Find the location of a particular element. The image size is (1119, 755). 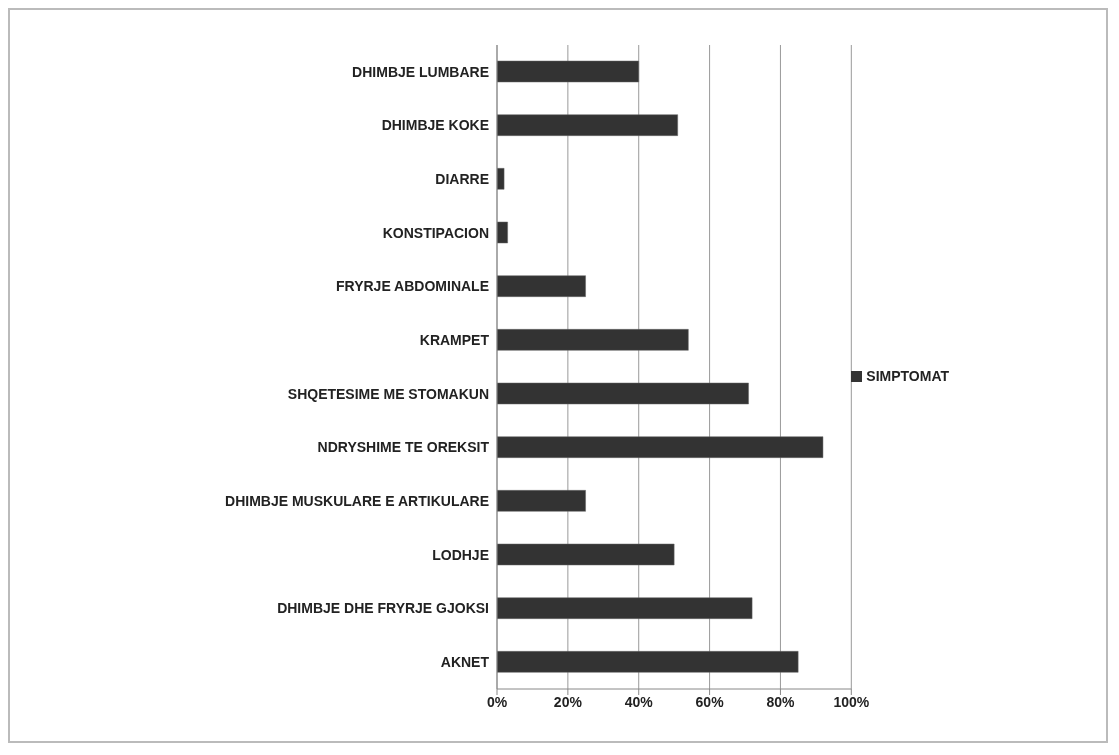

y-tick-label: DHIMBJE MUSKULARE E ARTIKULARE is located at coordinates (357, 501).